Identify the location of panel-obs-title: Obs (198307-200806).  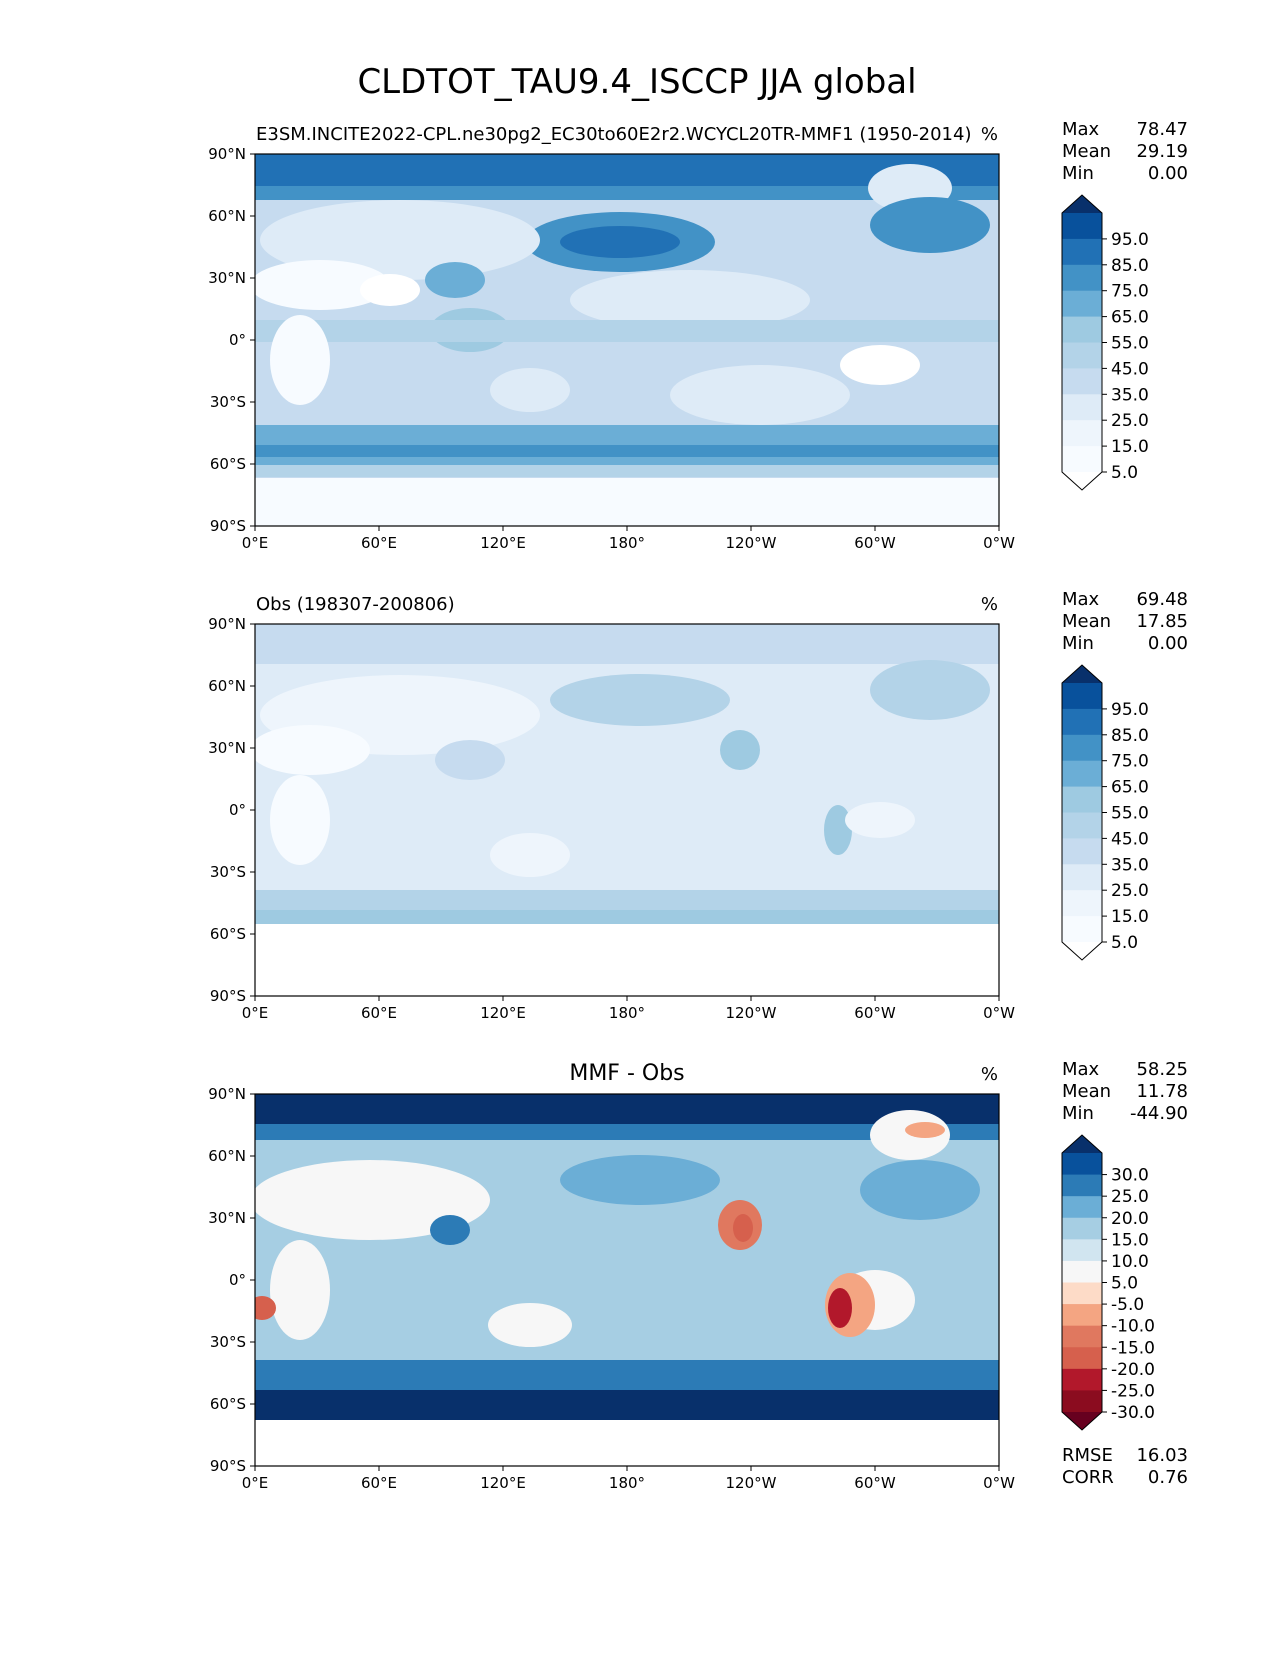
(355, 604).